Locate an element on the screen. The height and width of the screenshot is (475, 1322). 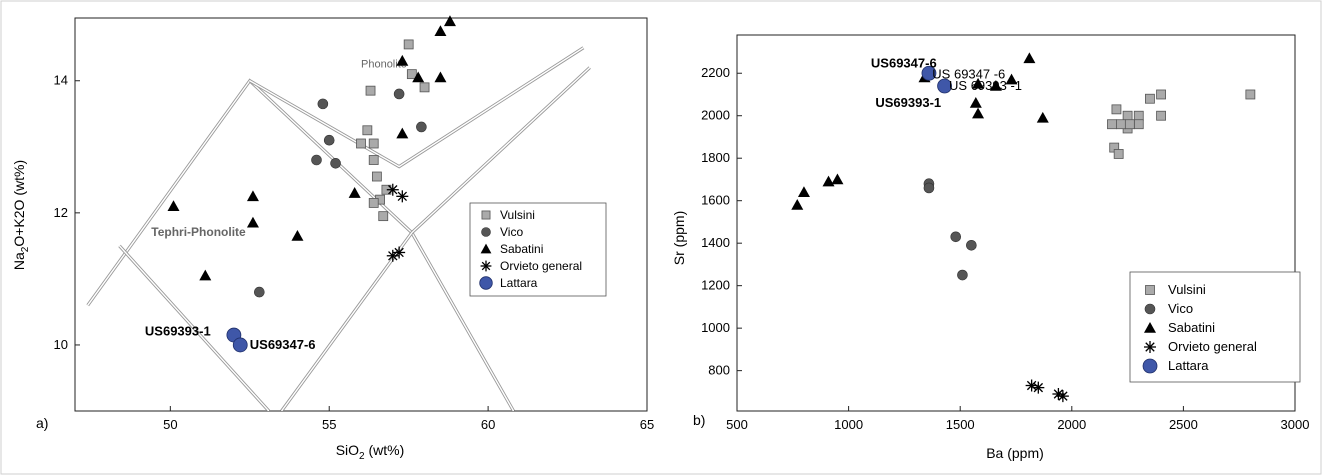
y-tick-label: 2200 is located at coordinates (715, 72).